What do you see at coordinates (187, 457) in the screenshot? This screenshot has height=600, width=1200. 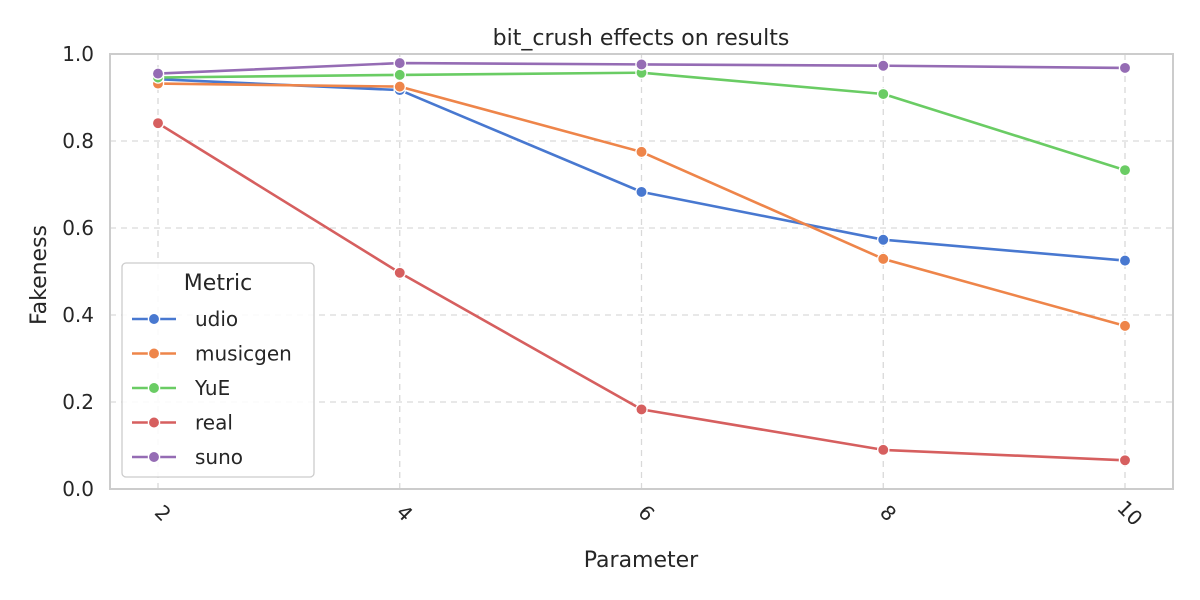 I see `legend-item-suno: suno` at bounding box center [187, 457].